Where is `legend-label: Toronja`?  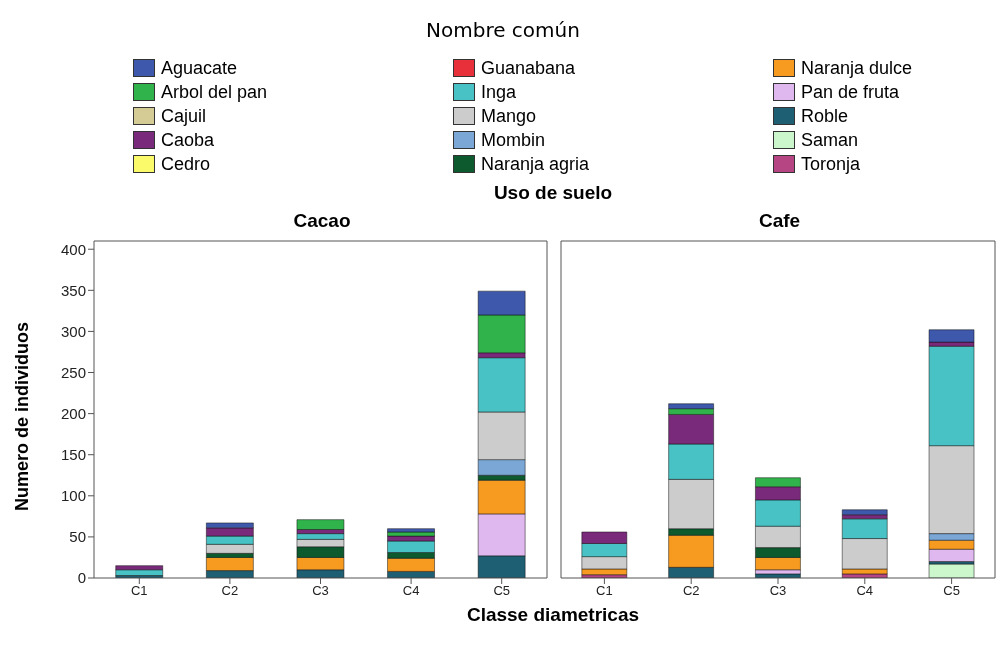 legend-label: Toronja is located at coordinates (831, 164).